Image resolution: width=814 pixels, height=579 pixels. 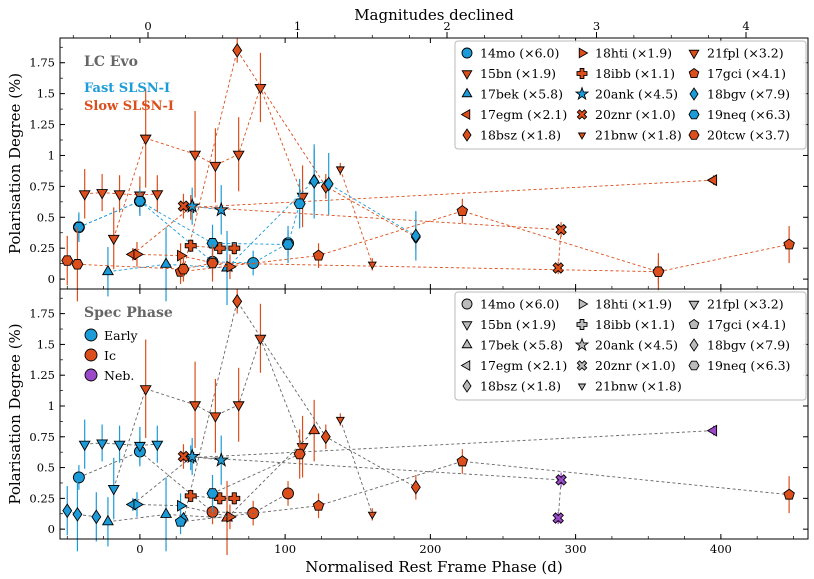 I want to click on top-point-18ibb, so click(x=190, y=245).